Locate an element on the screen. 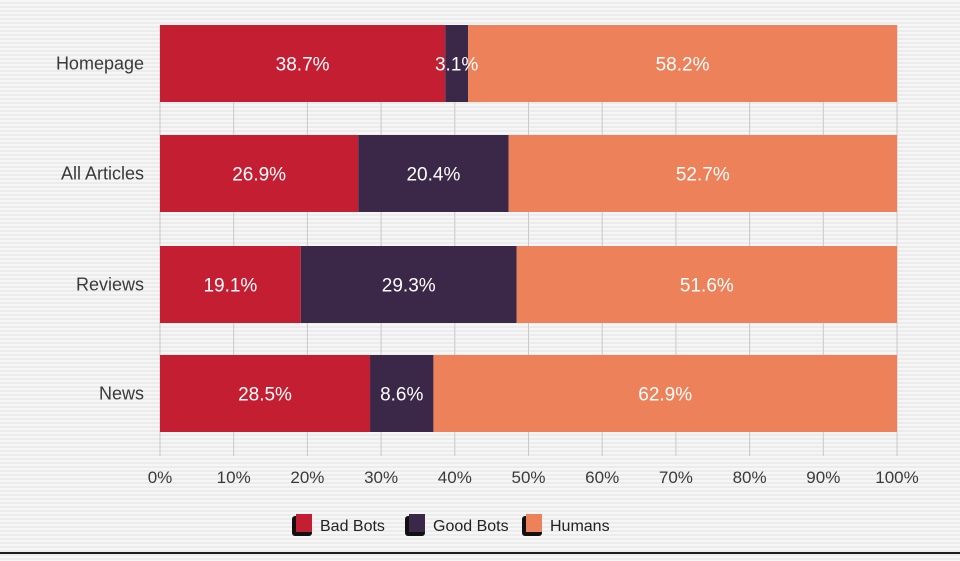  x-tick-label: 70% is located at coordinates (676, 477).